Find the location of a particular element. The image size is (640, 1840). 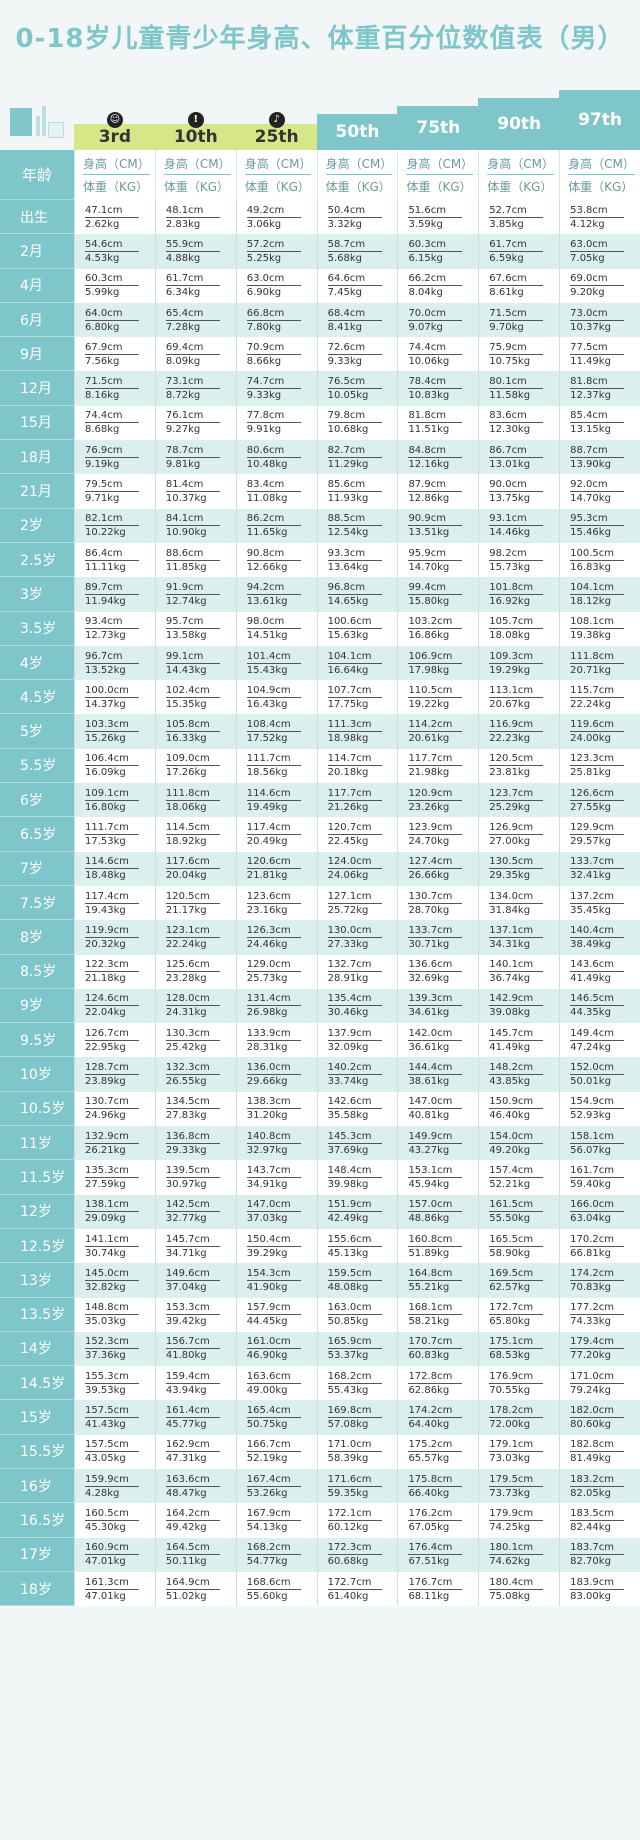

height-value: 130.7cm is located at coordinates (112, 1103).